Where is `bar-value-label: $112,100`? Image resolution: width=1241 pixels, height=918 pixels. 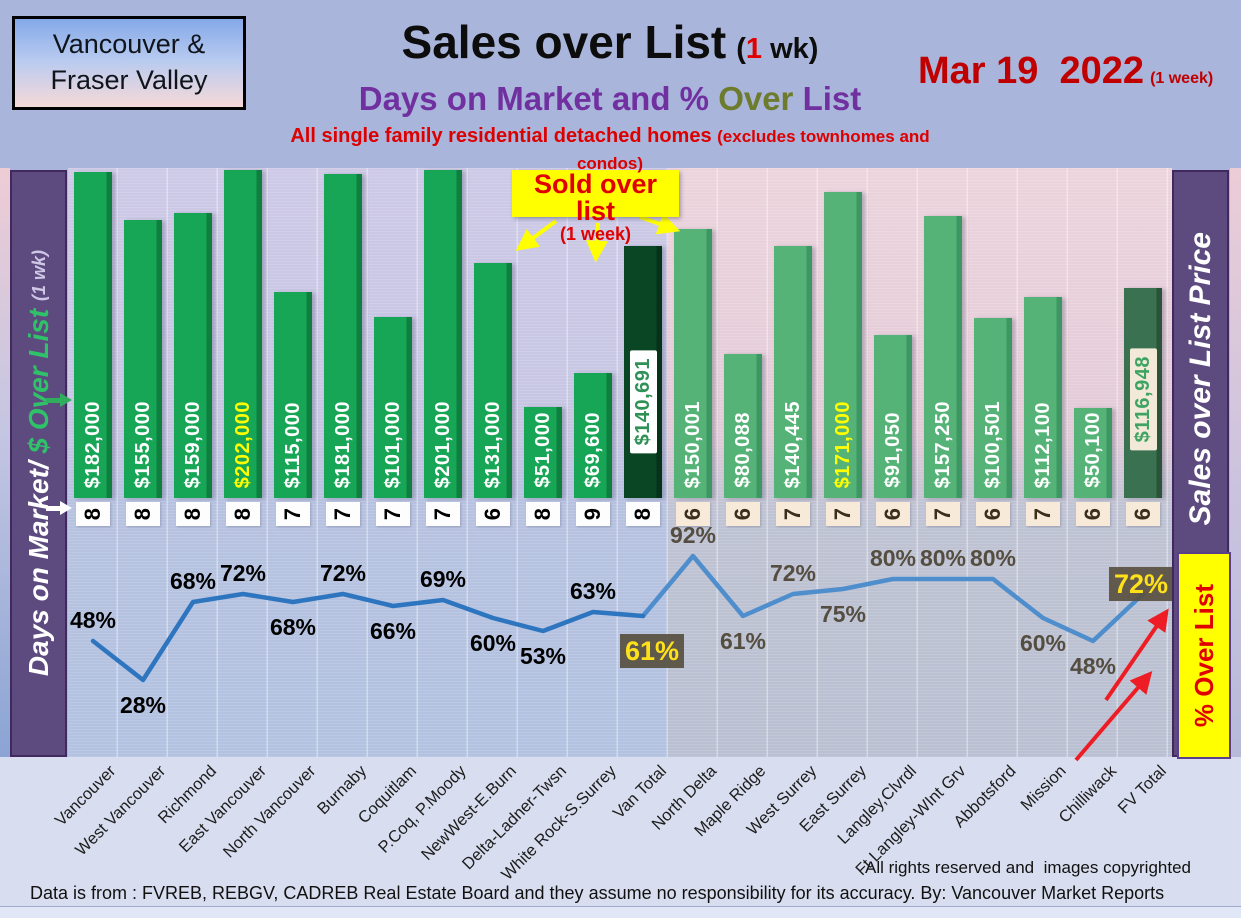 bar-value-label: $112,100 is located at coordinates (1042, 444).